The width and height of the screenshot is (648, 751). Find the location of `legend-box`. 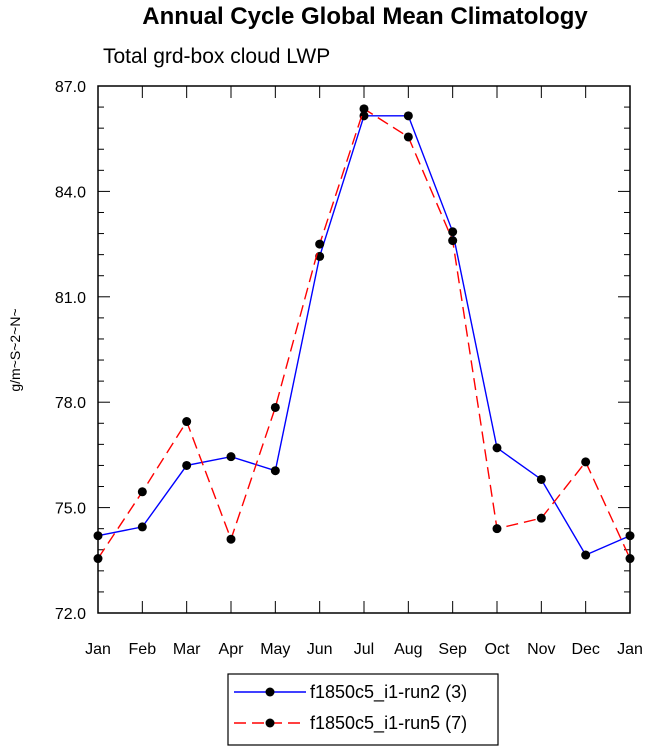

legend-box is located at coordinates (363, 709).